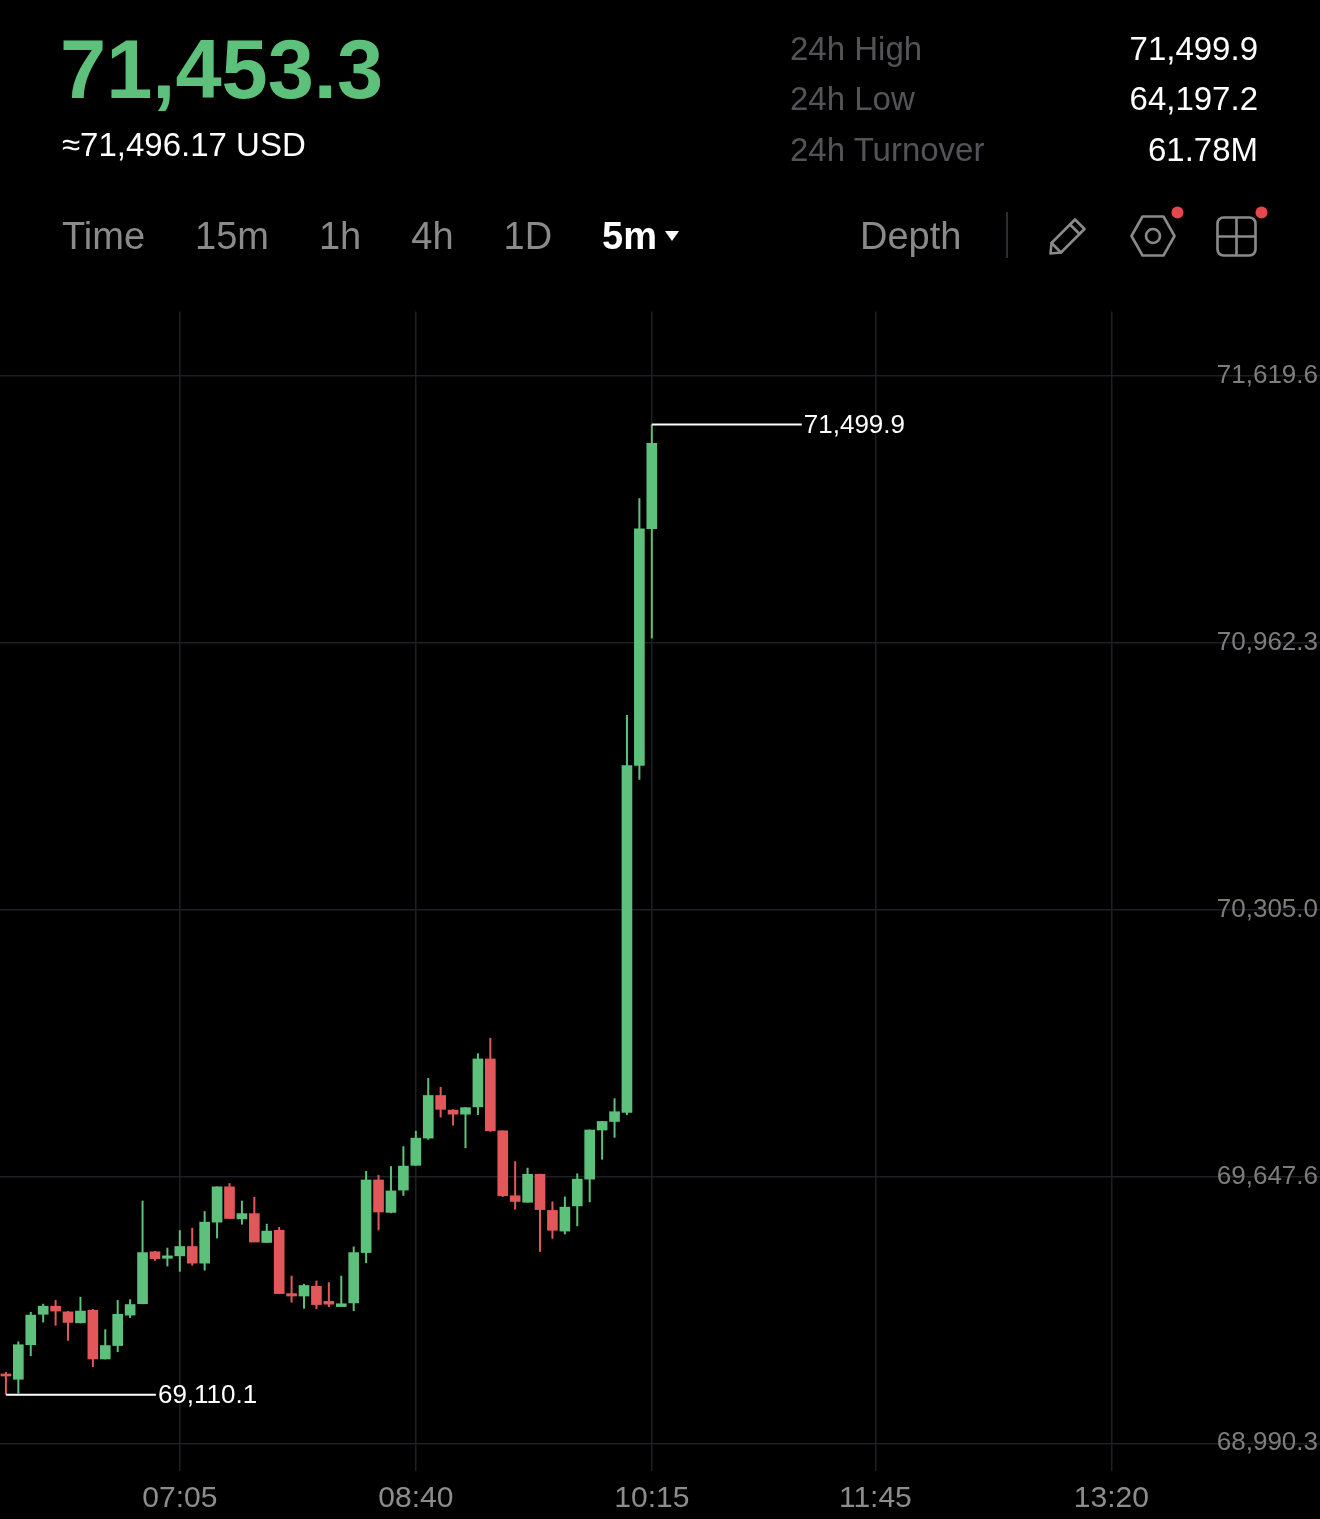 The width and height of the screenshot is (1320, 1519). Describe the element at coordinates (854, 423) in the screenshot. I see `annotation: 71,499.9` at that location.